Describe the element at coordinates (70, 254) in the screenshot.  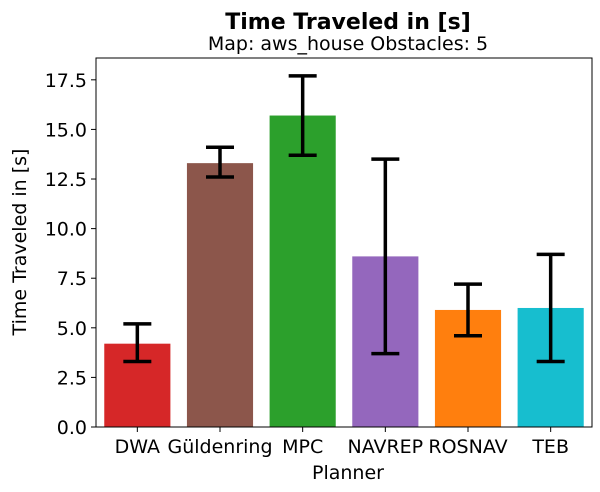
I see `y-axis-ticks: 0.0 2.5 5.0 7.5 10.0 12.5 15.0 17.5` at that location.